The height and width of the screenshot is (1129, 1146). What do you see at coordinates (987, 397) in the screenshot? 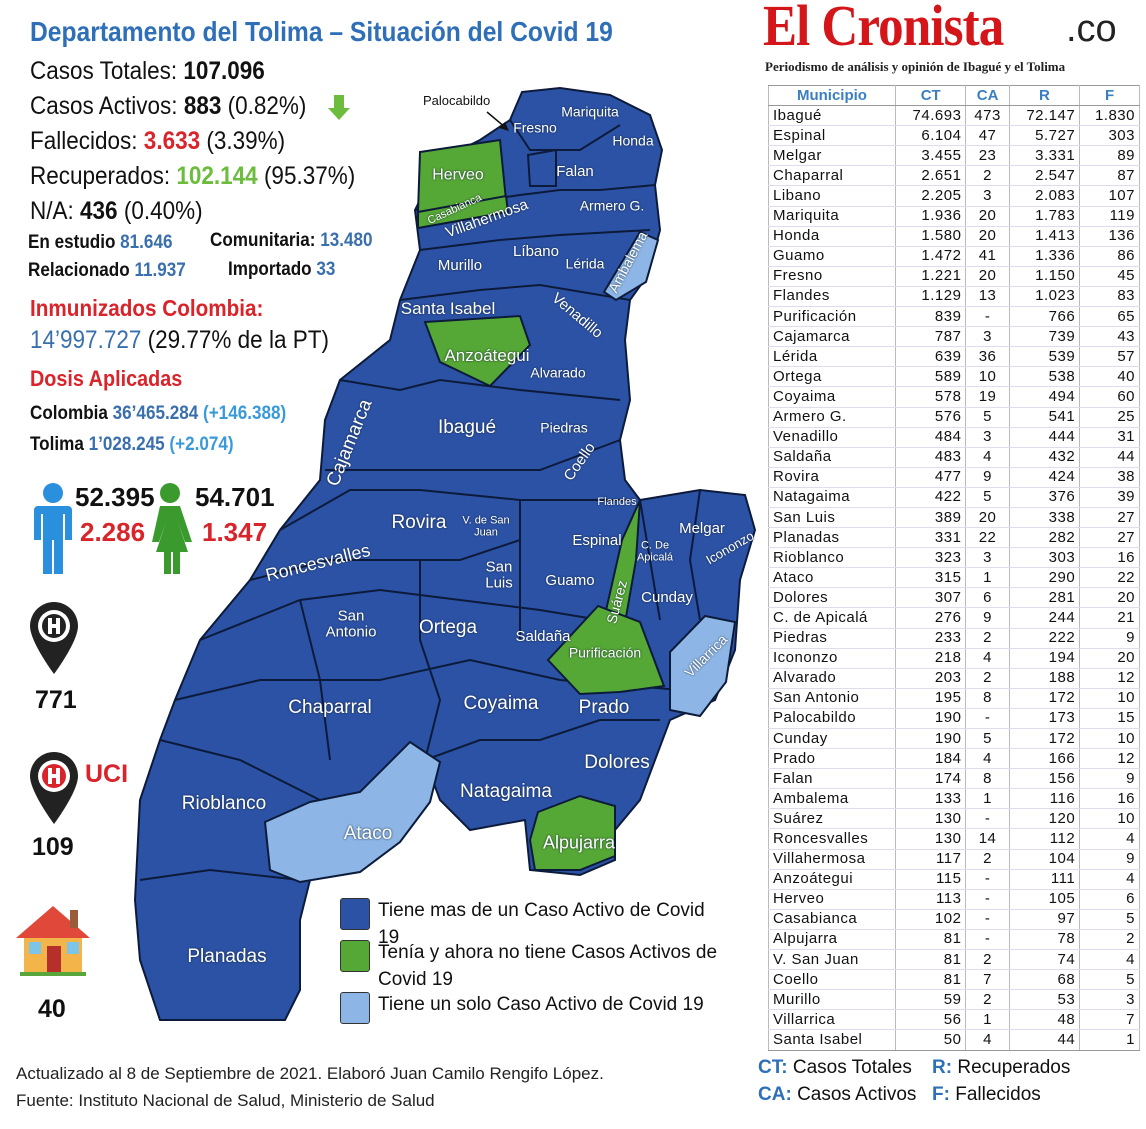
I see `table-cell: 19` at bounding box center [987, 397].